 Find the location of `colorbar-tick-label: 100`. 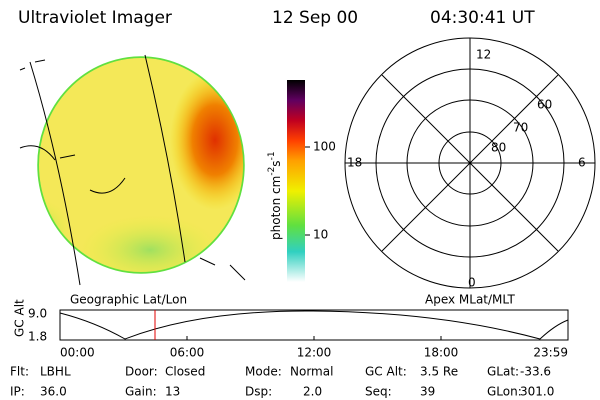

colorbar-tick-label: 100 is located at coordinates (324, 147).